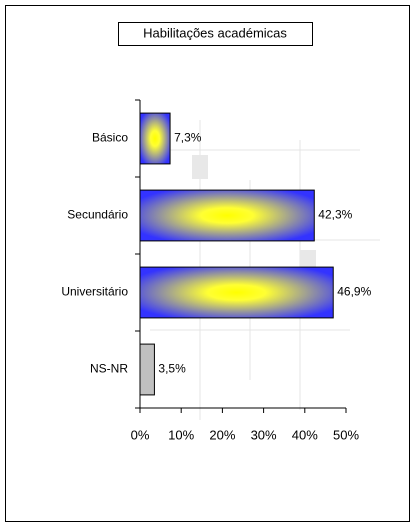 This screenshot has width=416, height=528. I want to click on value-label: 42,3%, so click(335, 215).